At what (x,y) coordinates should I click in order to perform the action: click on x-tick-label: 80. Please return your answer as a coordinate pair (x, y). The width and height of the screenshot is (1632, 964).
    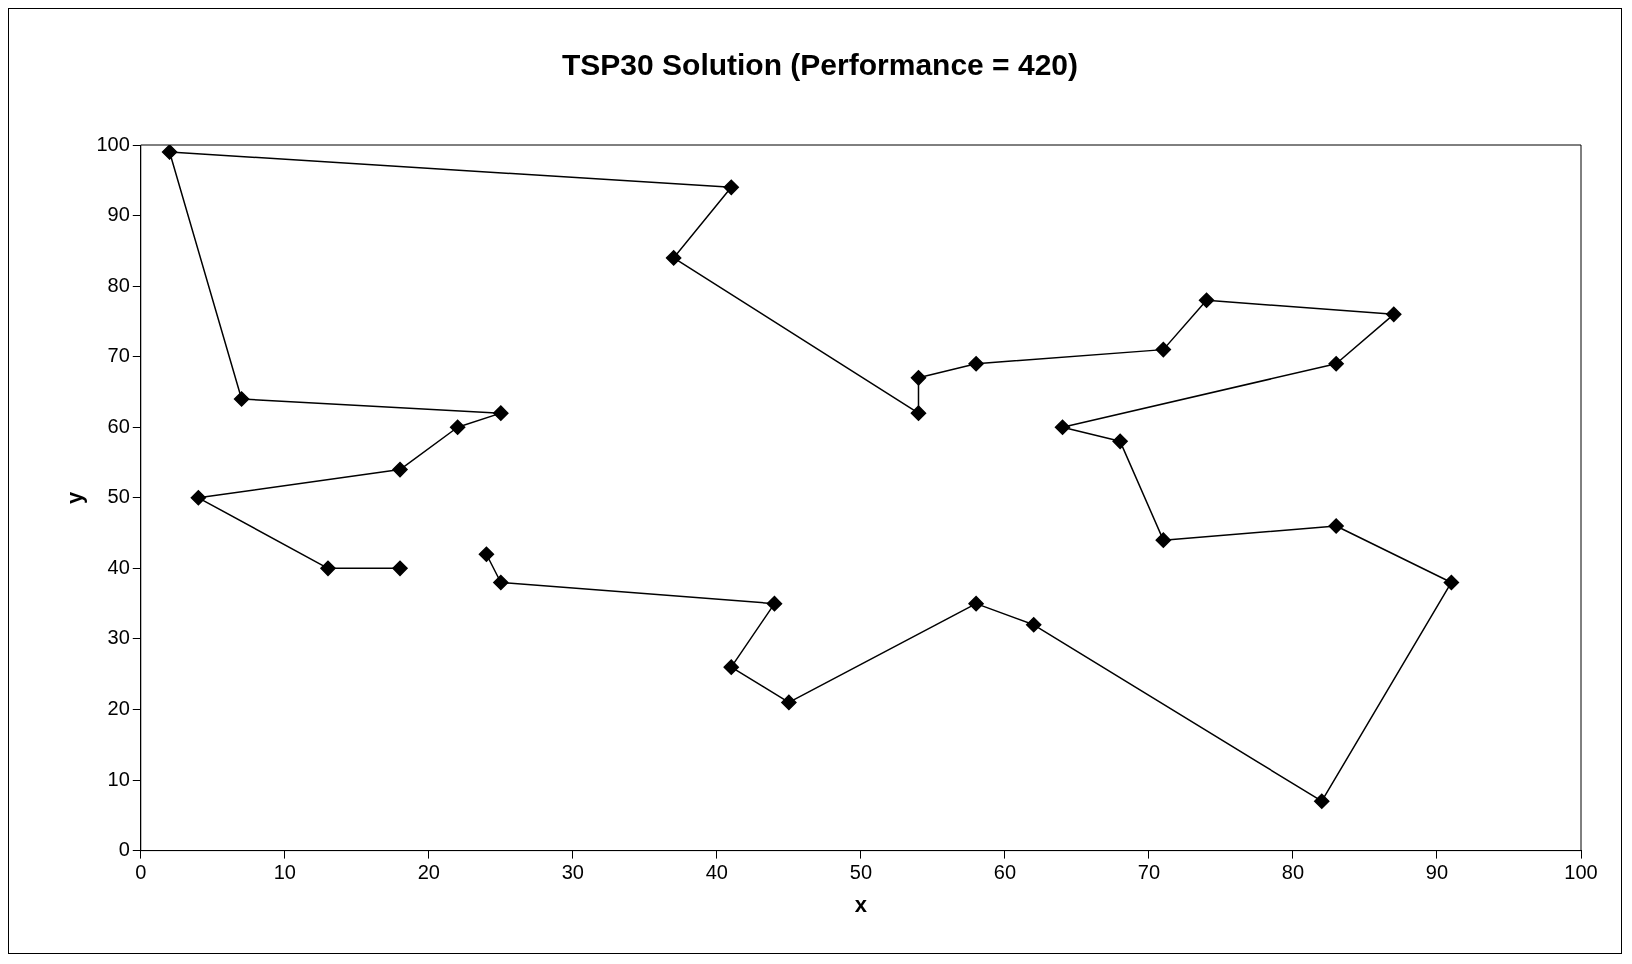
    Looking at the image, I should click on (1293, 872).